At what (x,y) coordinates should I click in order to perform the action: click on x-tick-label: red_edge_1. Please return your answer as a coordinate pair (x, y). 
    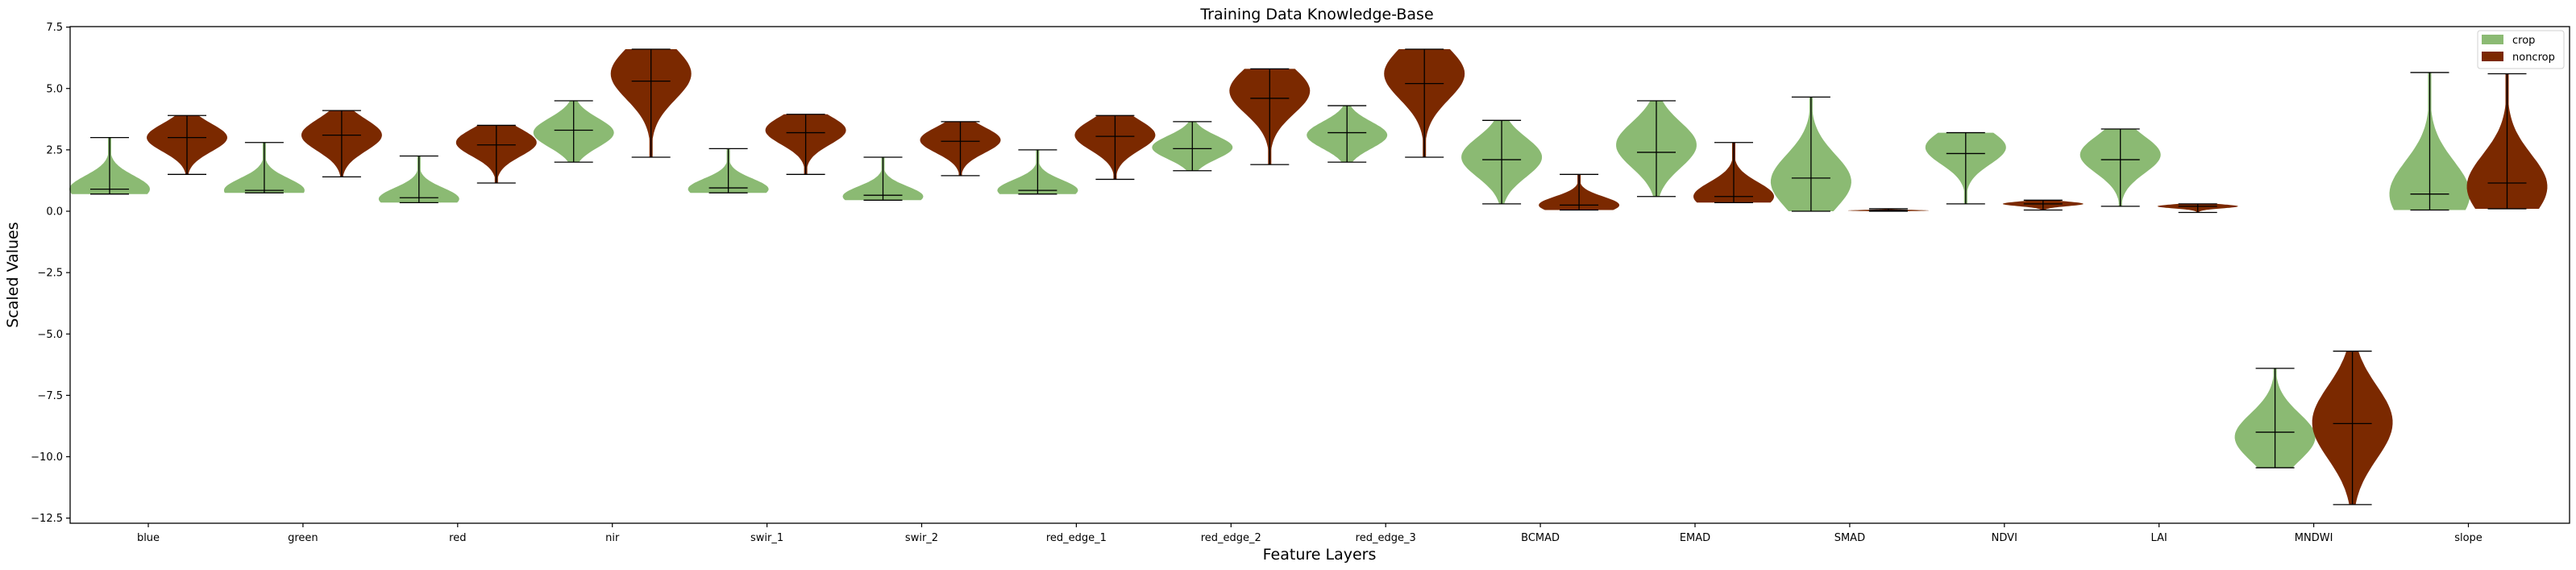
    Looking at the image, I should click on (1076, 538).